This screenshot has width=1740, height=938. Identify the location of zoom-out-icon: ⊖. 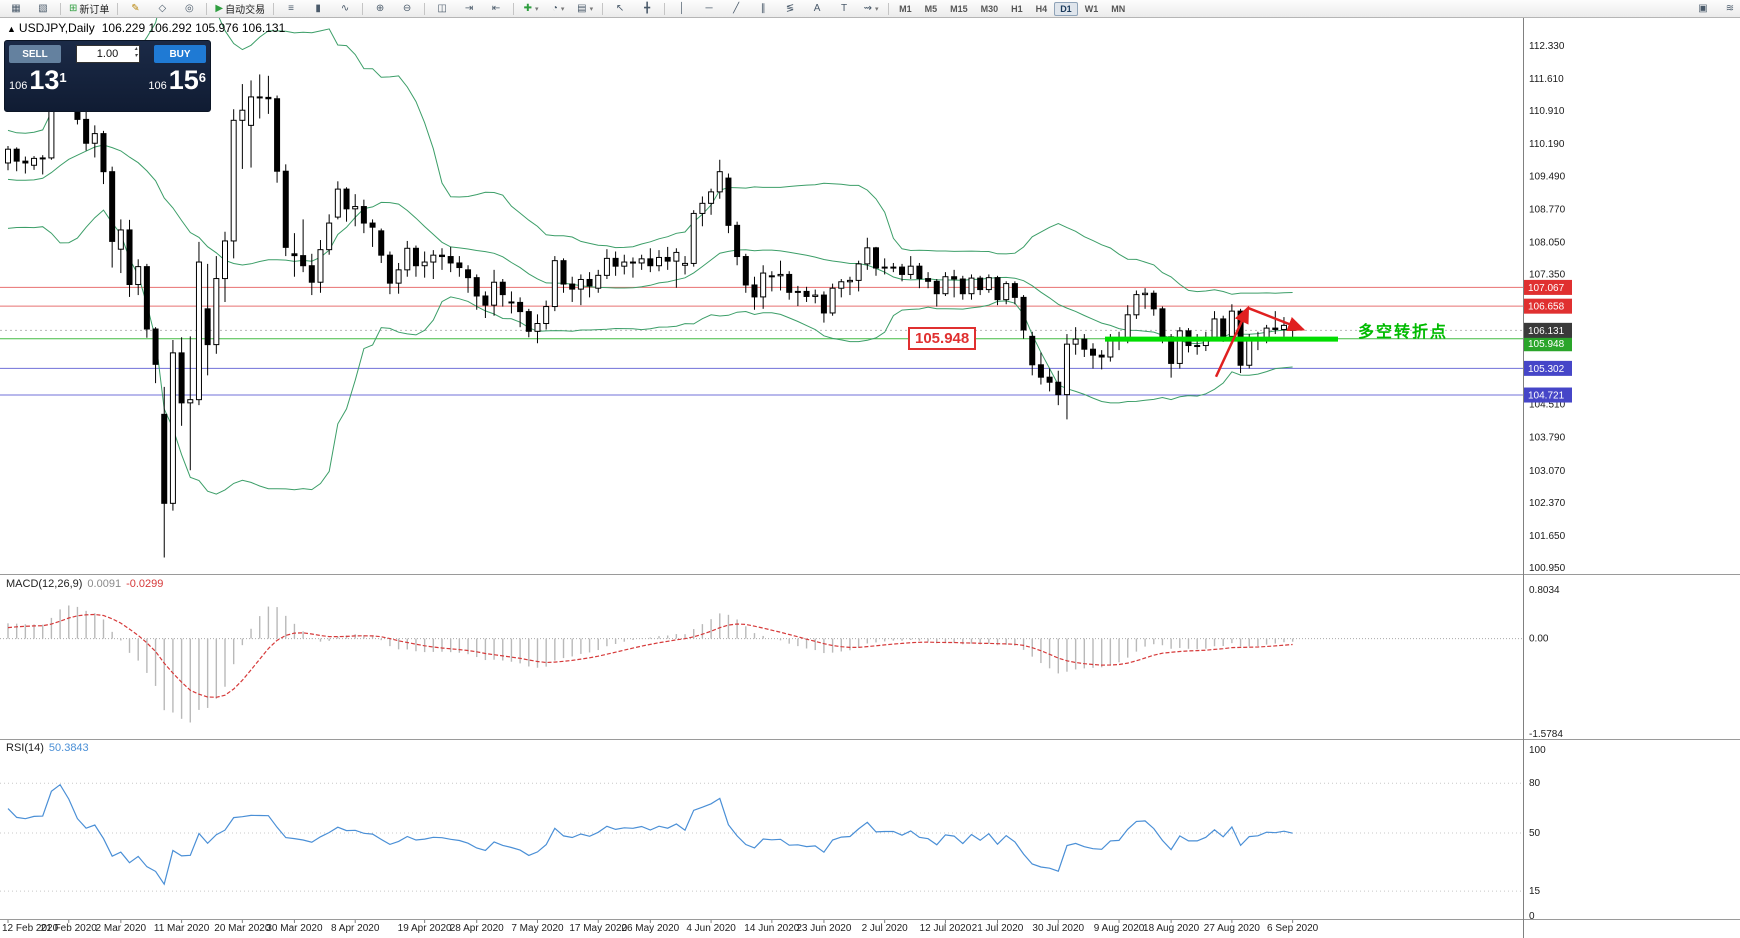
(407, 9).